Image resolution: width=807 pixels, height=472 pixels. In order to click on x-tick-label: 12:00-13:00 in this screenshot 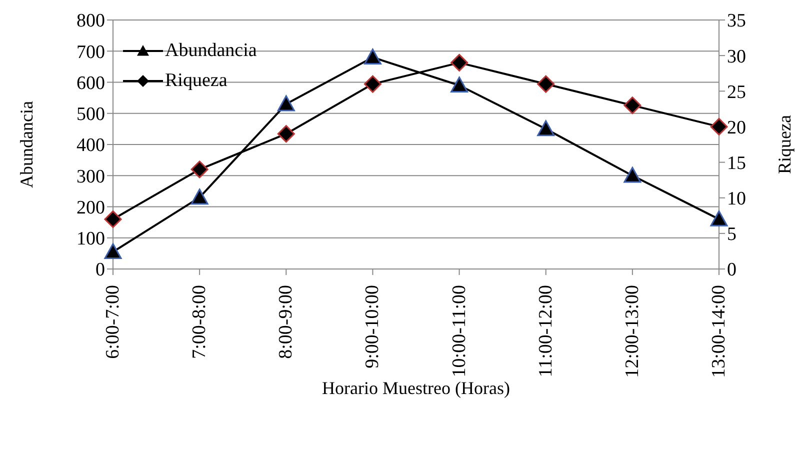, I will do `click(632, 331)`.